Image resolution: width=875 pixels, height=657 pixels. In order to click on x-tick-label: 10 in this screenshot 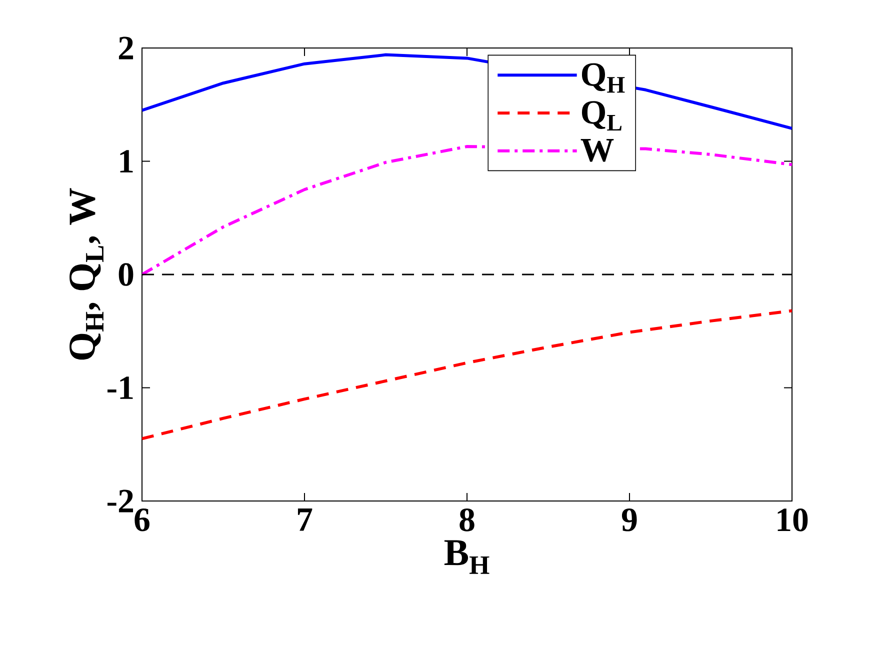, I will do `click(793, 520)`.